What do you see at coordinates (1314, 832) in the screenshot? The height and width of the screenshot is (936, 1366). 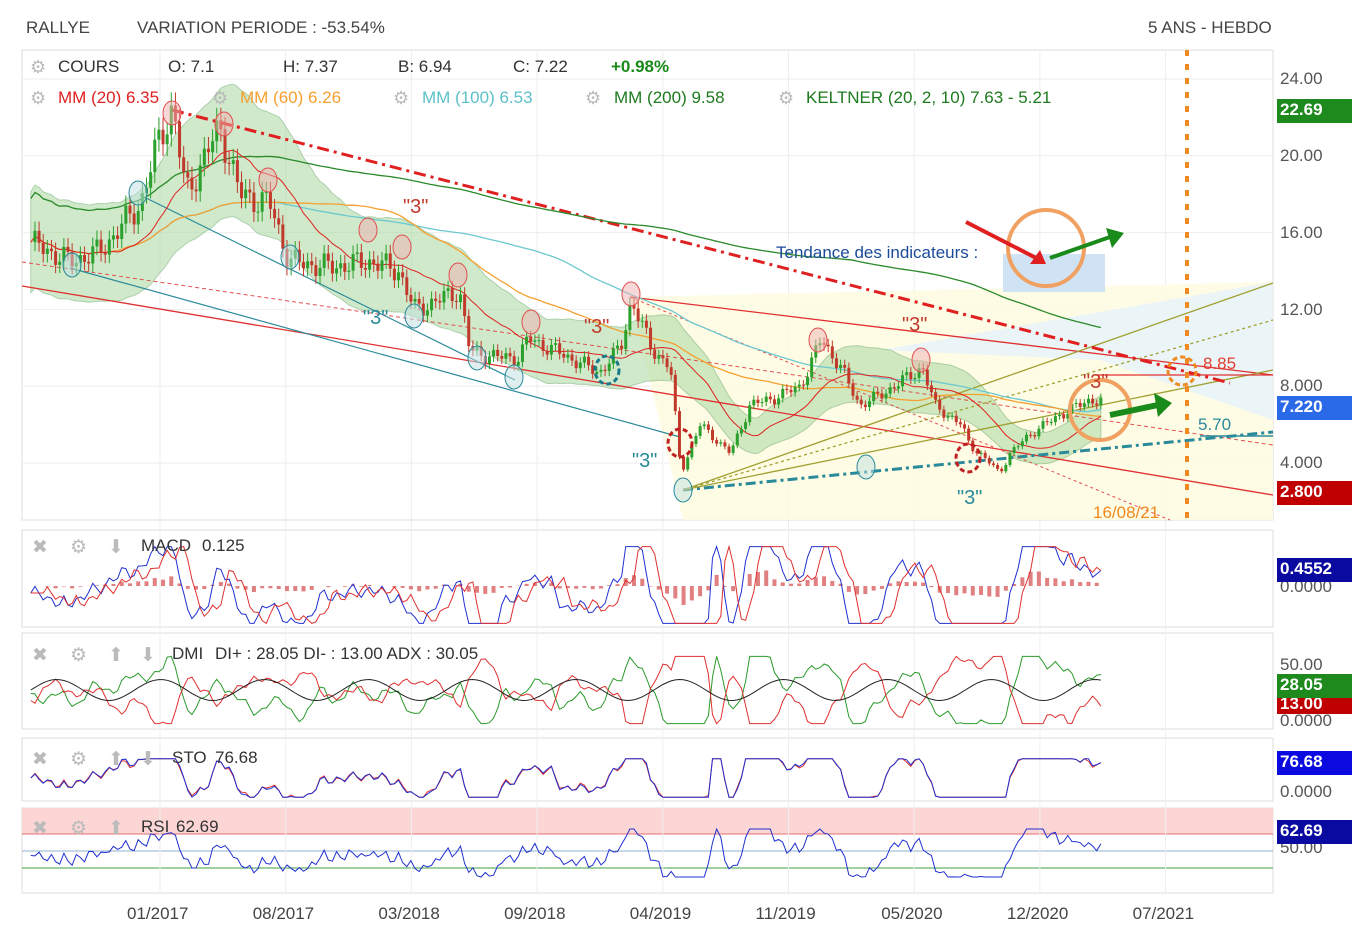 I see `rsi-badge: 62.69` at bounding box center [1314, 832].